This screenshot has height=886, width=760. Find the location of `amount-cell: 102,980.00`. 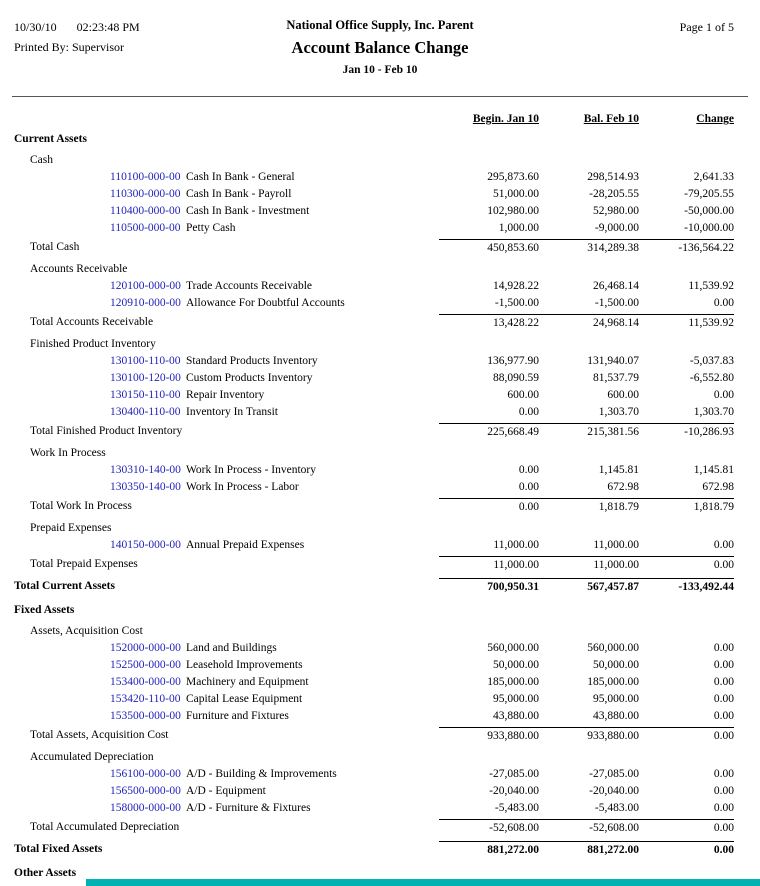

amount-cell: 102,980.00 is located at coordinates (513, 211).